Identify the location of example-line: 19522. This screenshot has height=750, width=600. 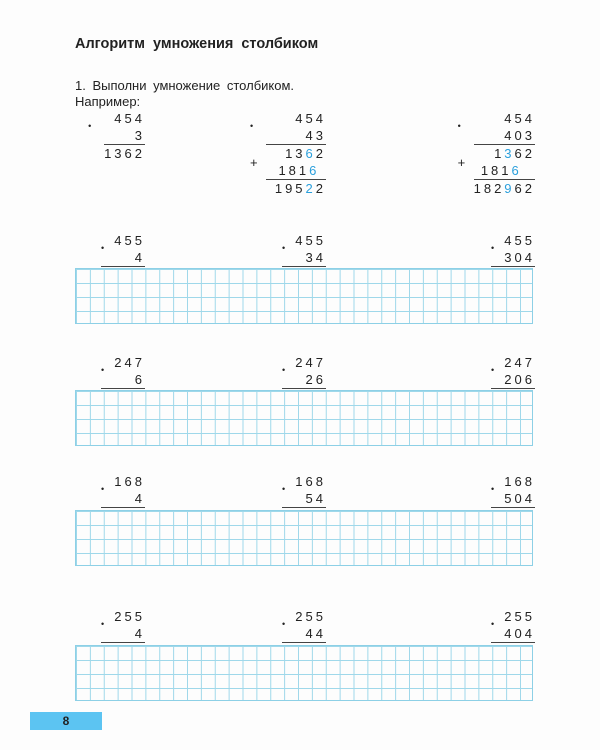
(296, 188).